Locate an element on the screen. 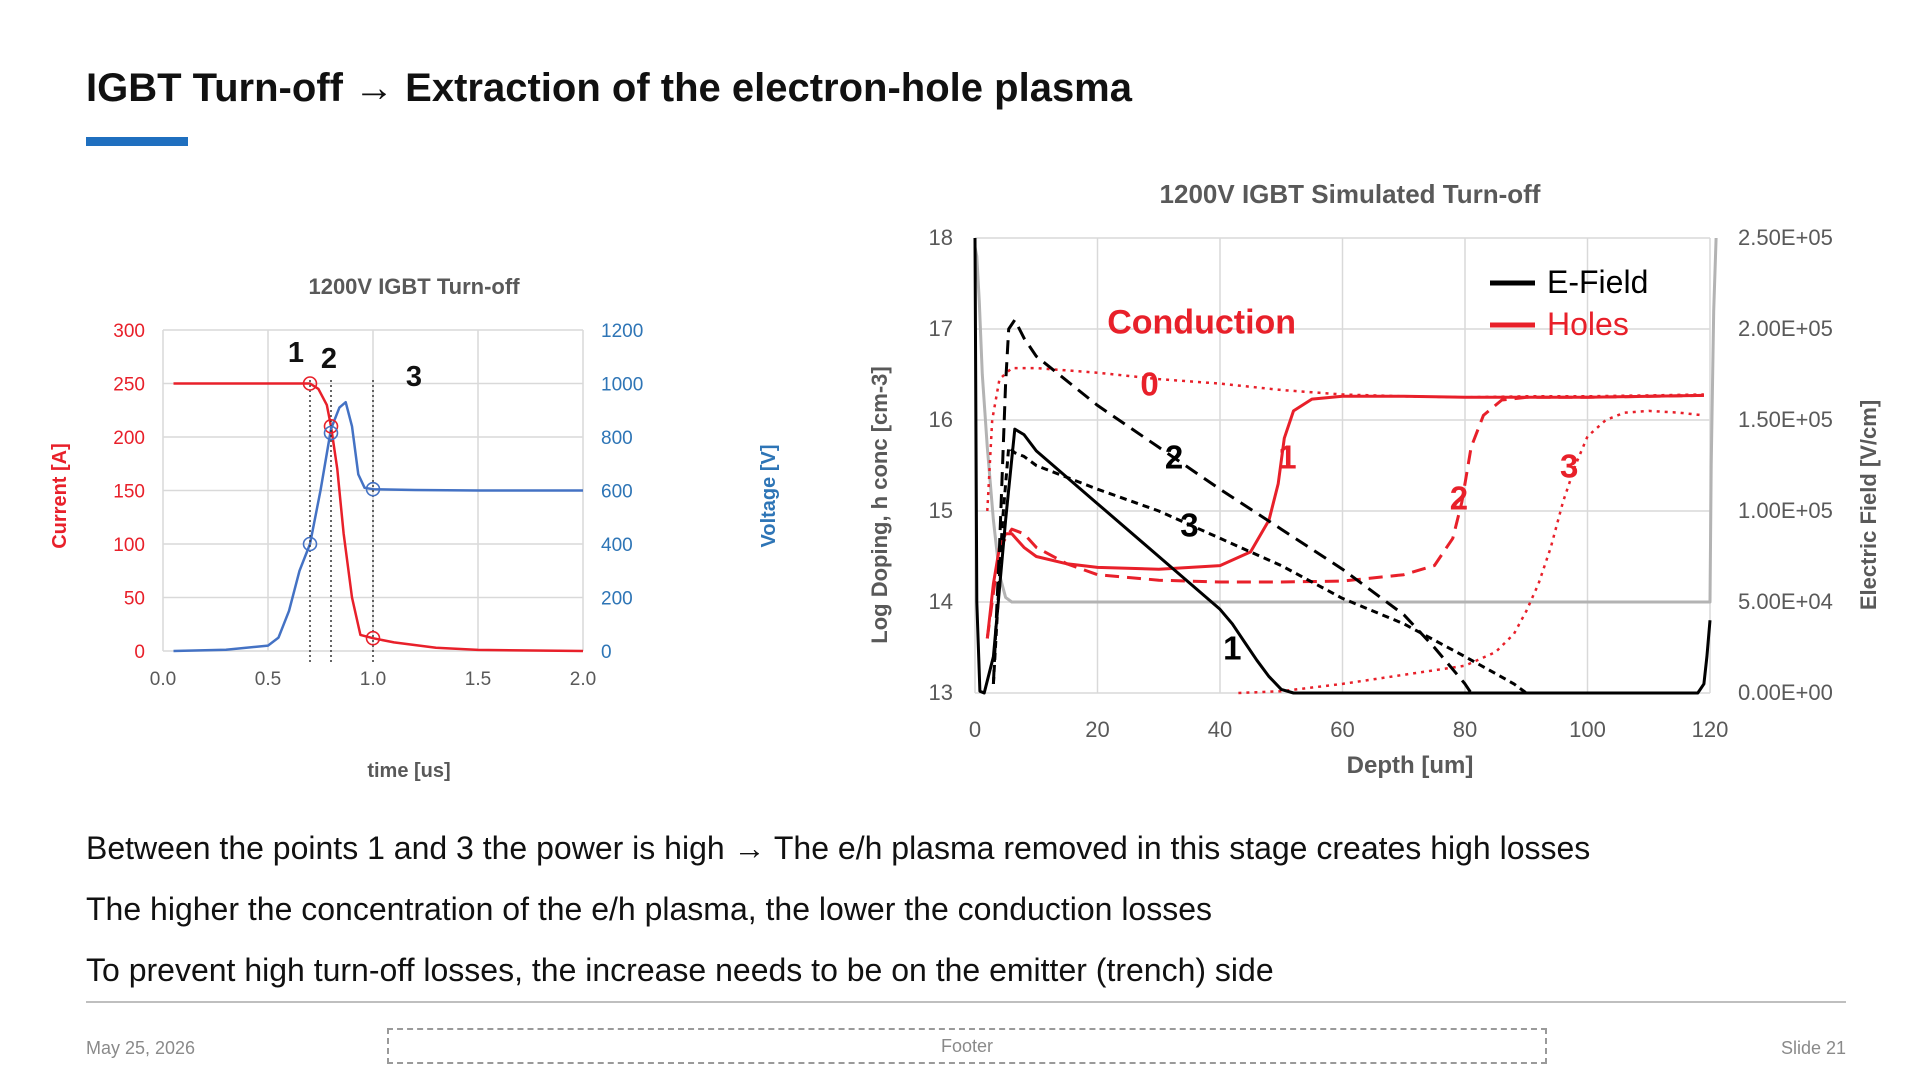  y-left-tick-label: 150 is located at coordinates (129, 492).